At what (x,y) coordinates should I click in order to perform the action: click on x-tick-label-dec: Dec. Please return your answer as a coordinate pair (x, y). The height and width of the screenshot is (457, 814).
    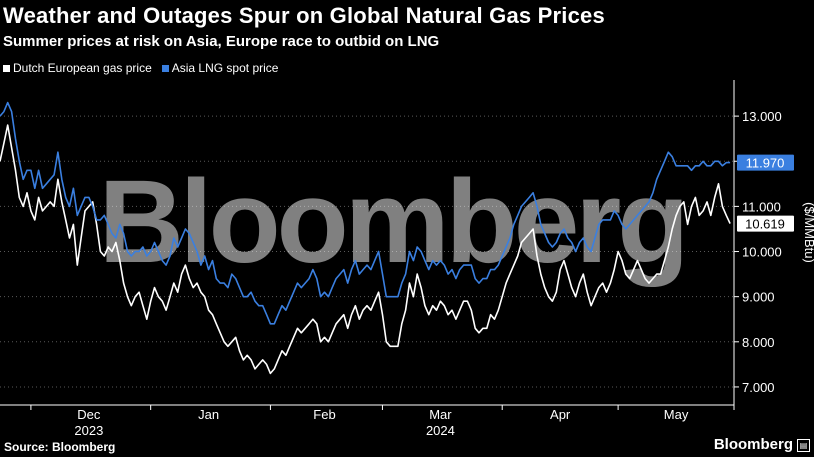
    Looking at the image, I should click on (89, 414).